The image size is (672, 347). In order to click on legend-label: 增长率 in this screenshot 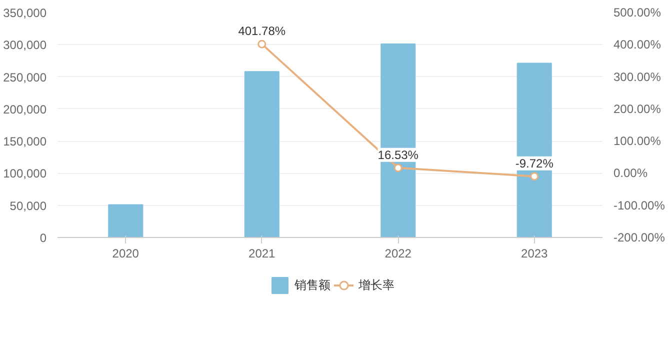, I will do `click(376, 285)`.